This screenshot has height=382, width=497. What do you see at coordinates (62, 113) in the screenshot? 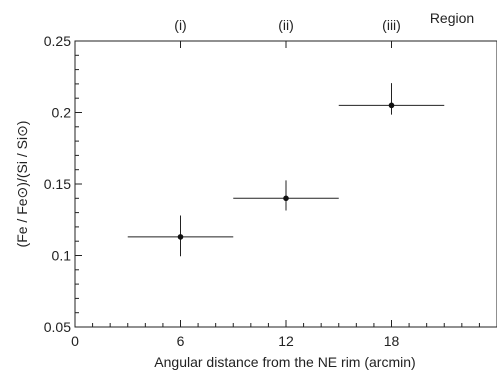
I see `y-tick-label: 0.2` at bounding box center [62, 113].